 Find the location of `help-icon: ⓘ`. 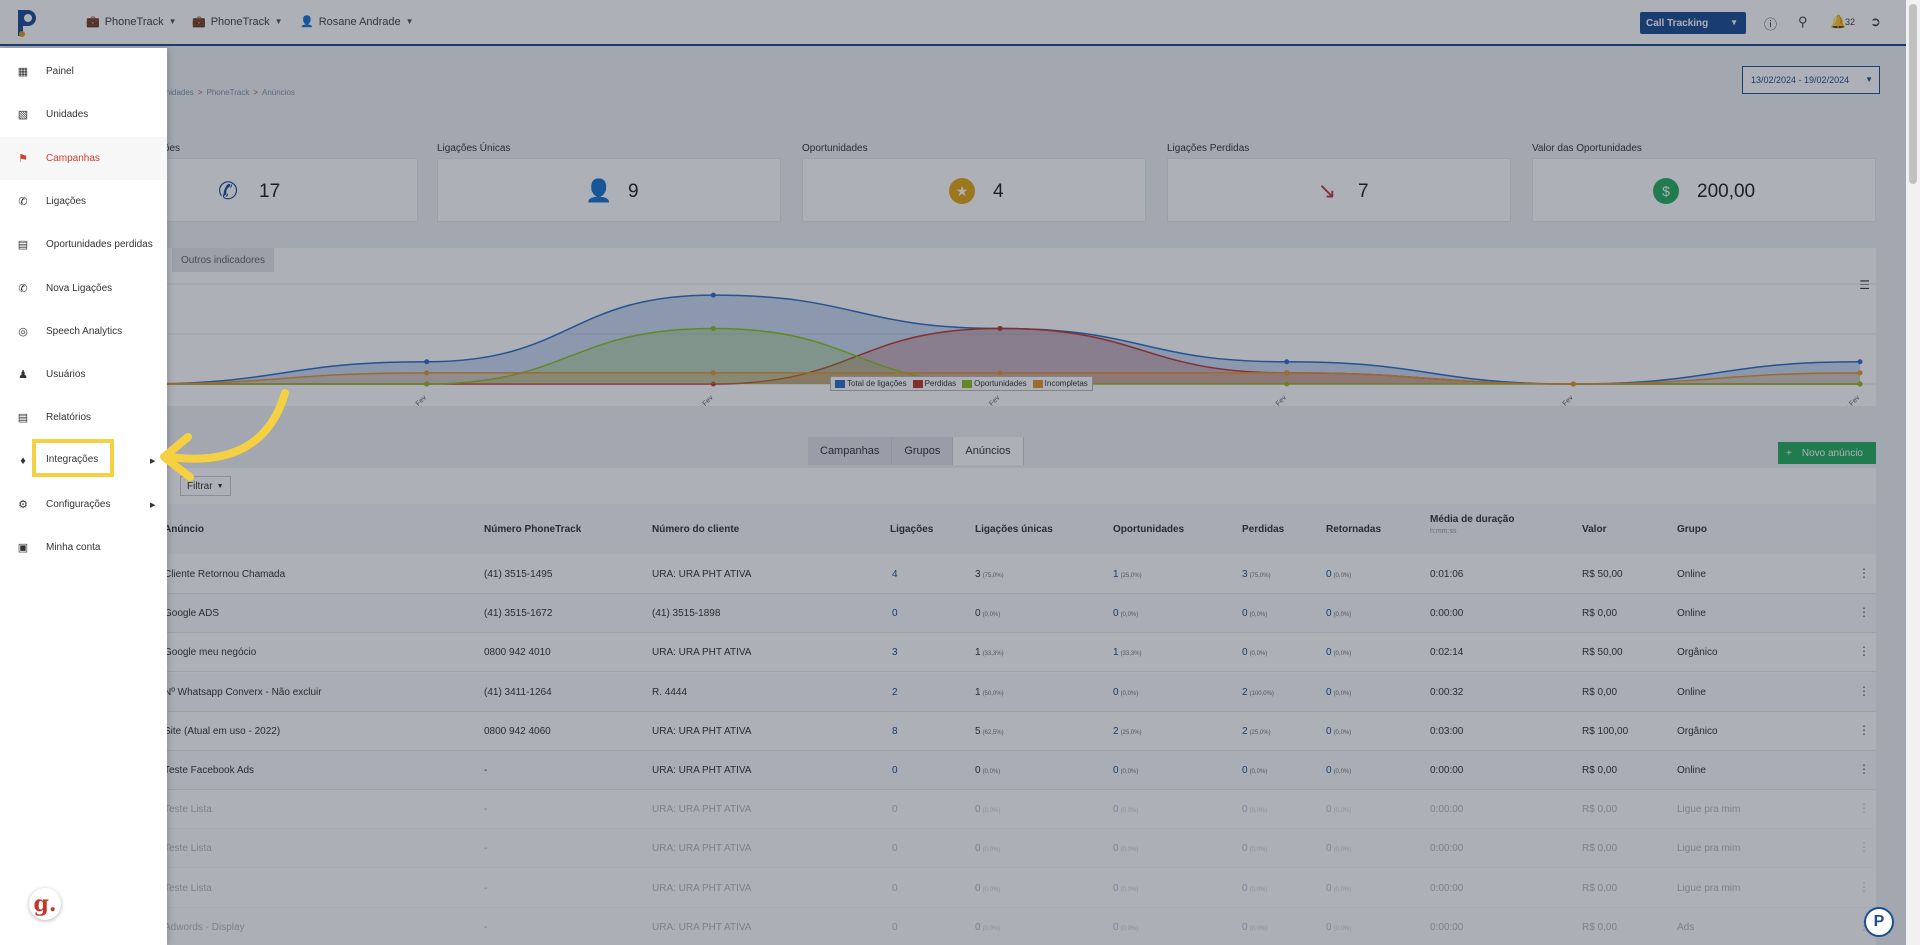

help-icon: ⓘ is located at coordinates (1771, 24).